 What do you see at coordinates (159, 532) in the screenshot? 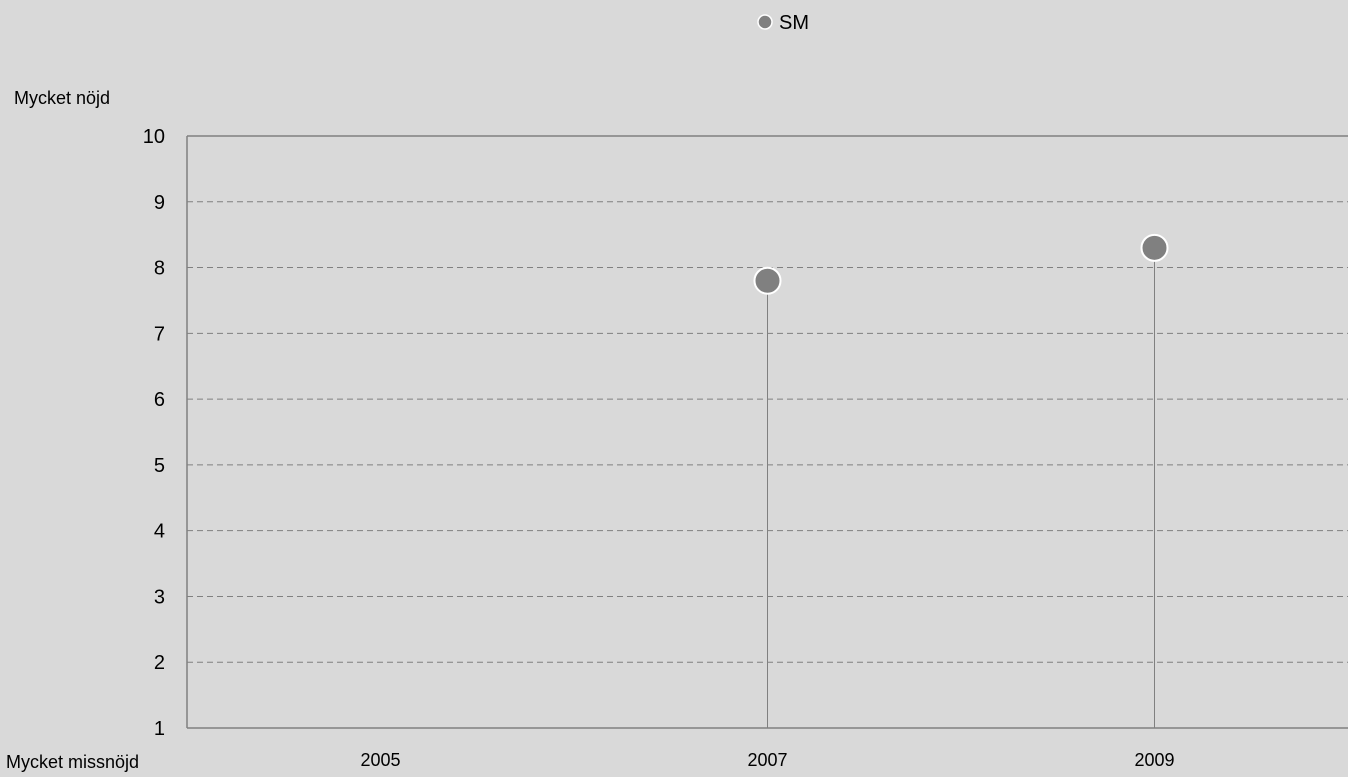
I see `y-tick-label-4: 4` at bounding box center [159, 532].